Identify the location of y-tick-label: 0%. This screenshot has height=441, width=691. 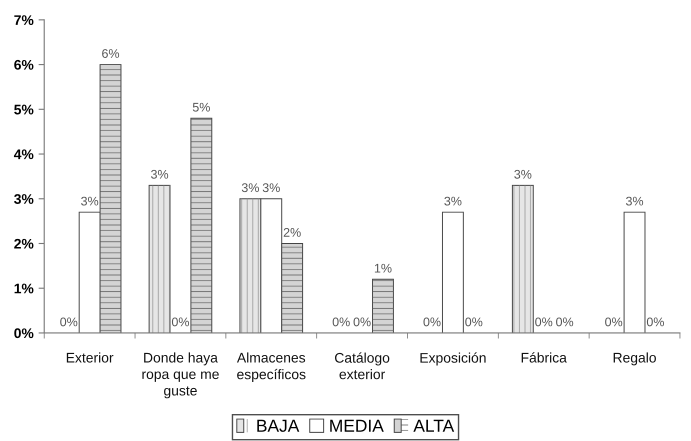
(24, 333).